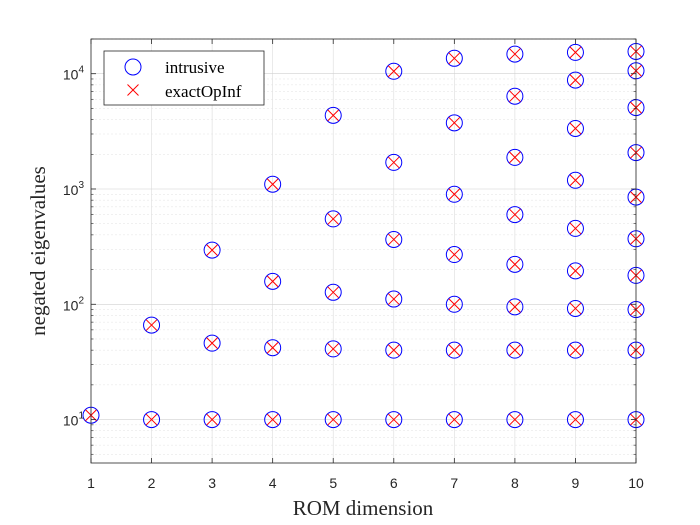 The height and width of the screenshot is (525, 700). I want to click on x-tick-label: 1, so click(91, 483).